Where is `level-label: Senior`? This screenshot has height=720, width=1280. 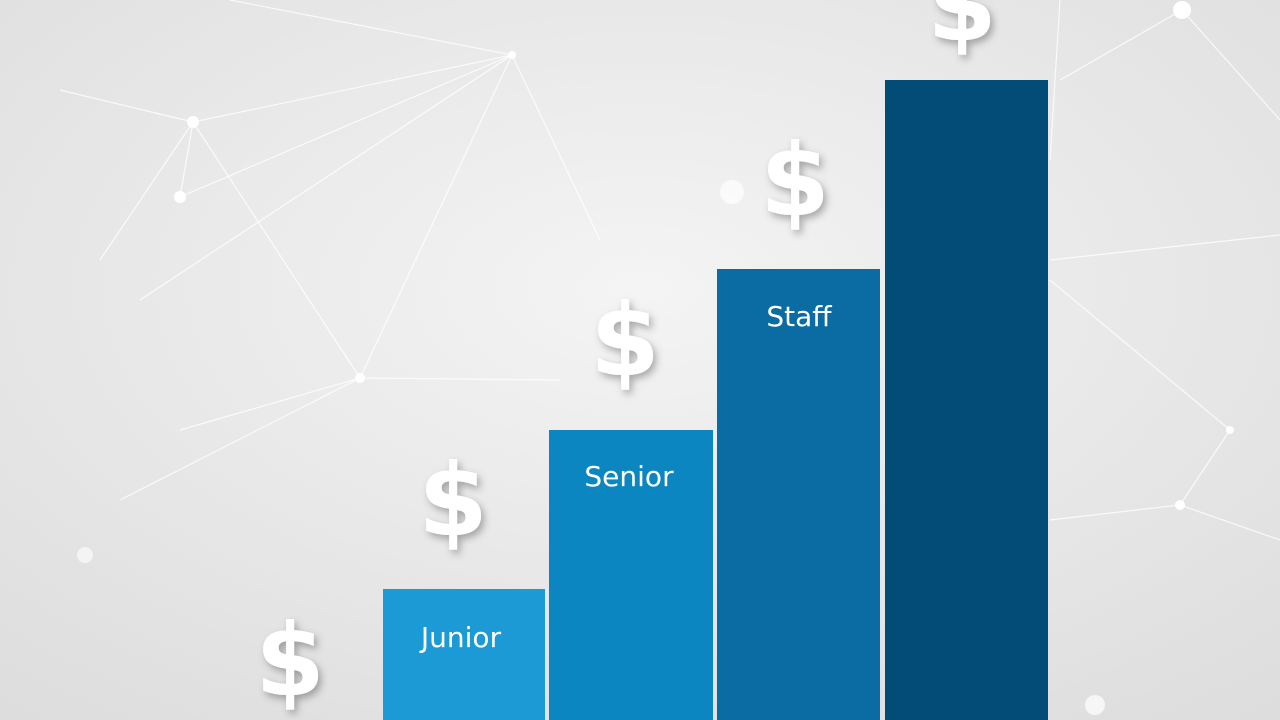 level-label: Senior is located at coordinates (629, 476).